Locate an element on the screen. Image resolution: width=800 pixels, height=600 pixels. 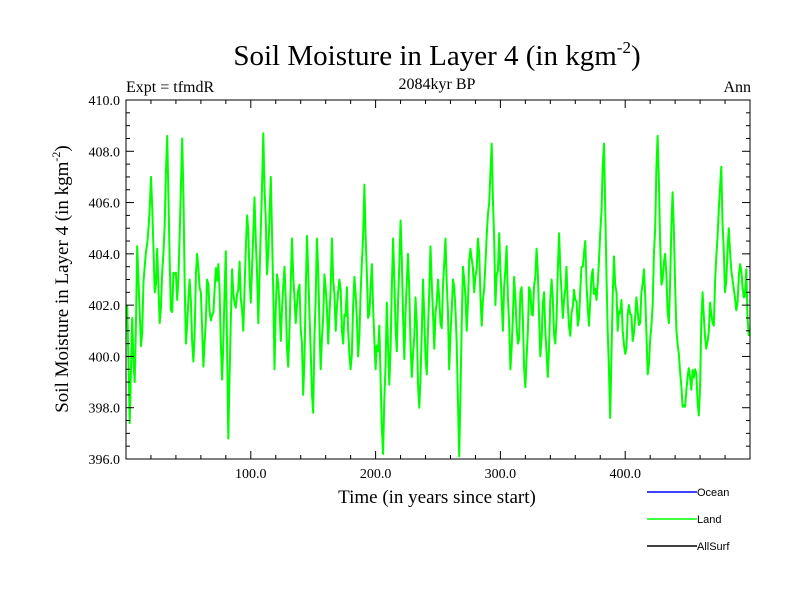
y-tick-label: 404.0 is located at coordinates (105, 255).